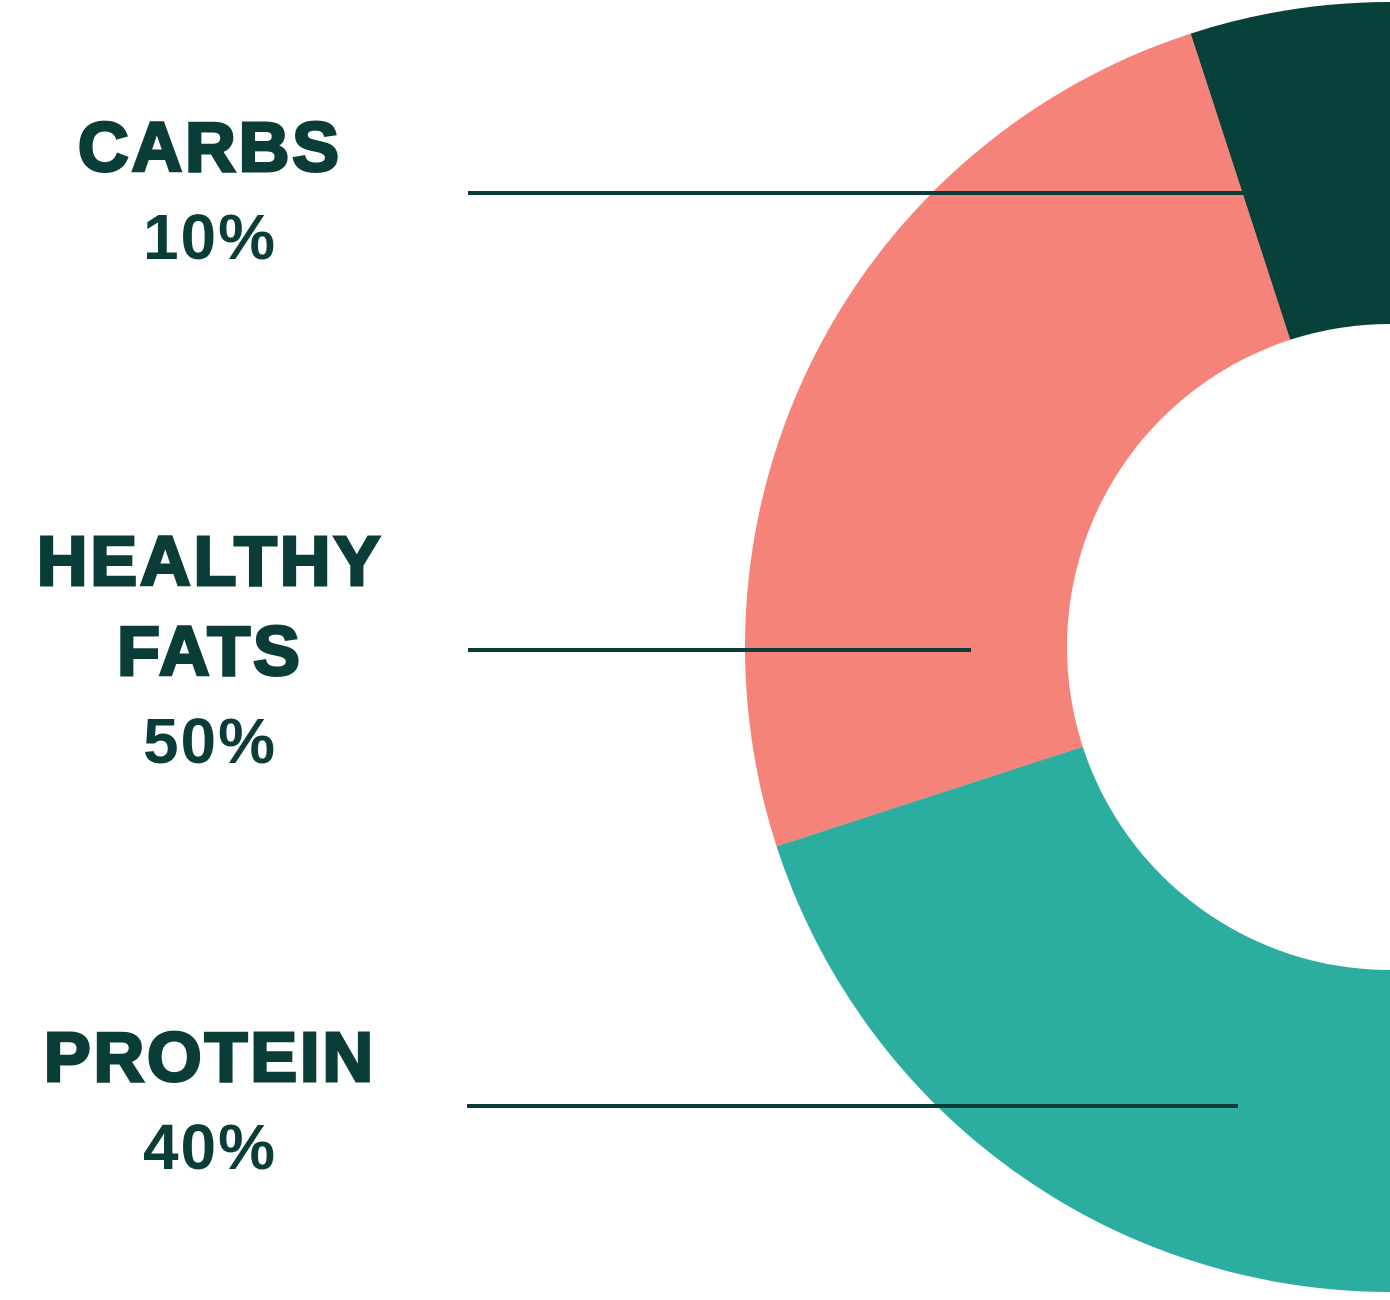  What do you see at coordinates (210, 192) in the screenshot?
I see `label-group: CARBS 10%` at bounding box center [210, 192].